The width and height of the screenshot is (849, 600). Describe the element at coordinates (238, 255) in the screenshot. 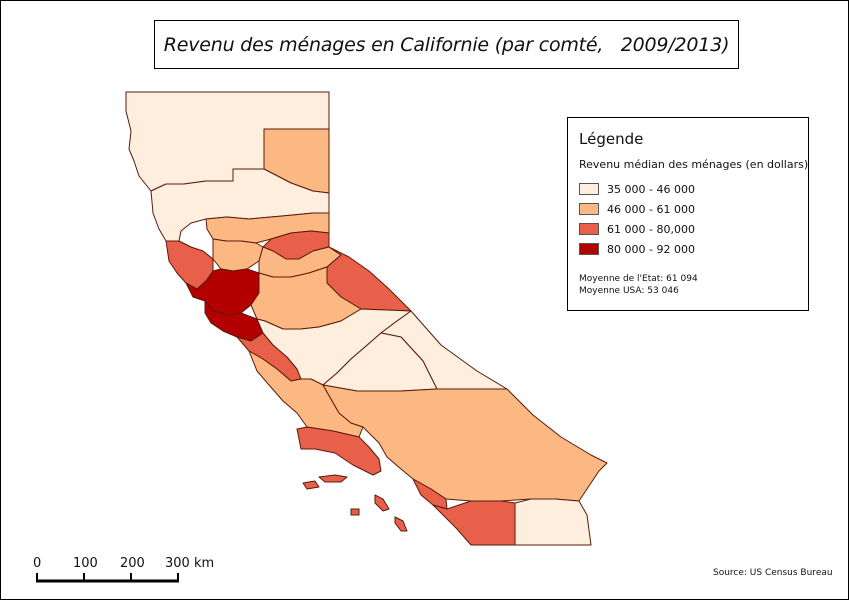

I see `county-region-sacramento` at that location.